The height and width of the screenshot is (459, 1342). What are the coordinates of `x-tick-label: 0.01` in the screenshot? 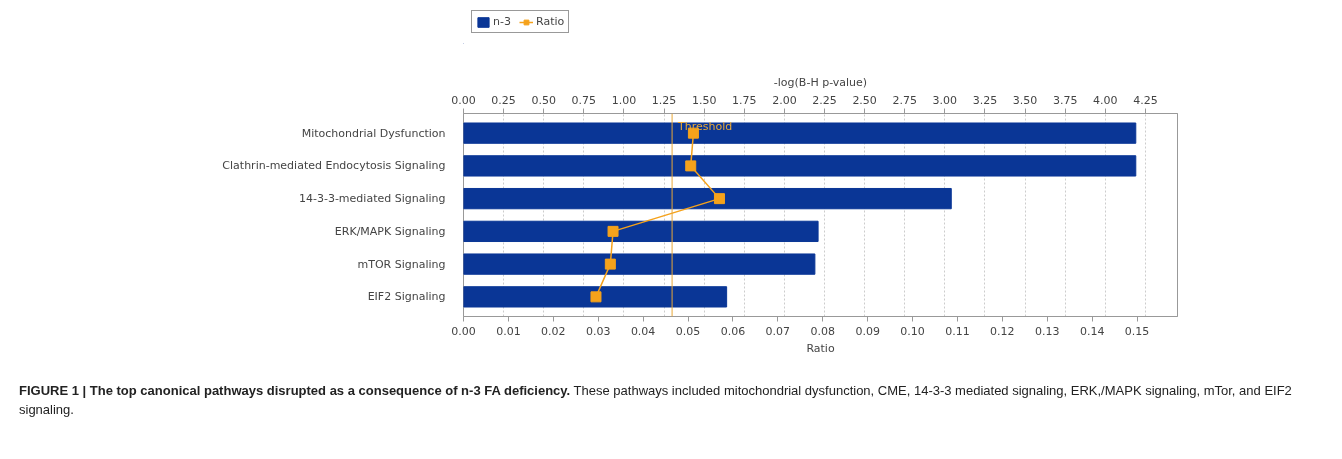 It's located at (508, 331).